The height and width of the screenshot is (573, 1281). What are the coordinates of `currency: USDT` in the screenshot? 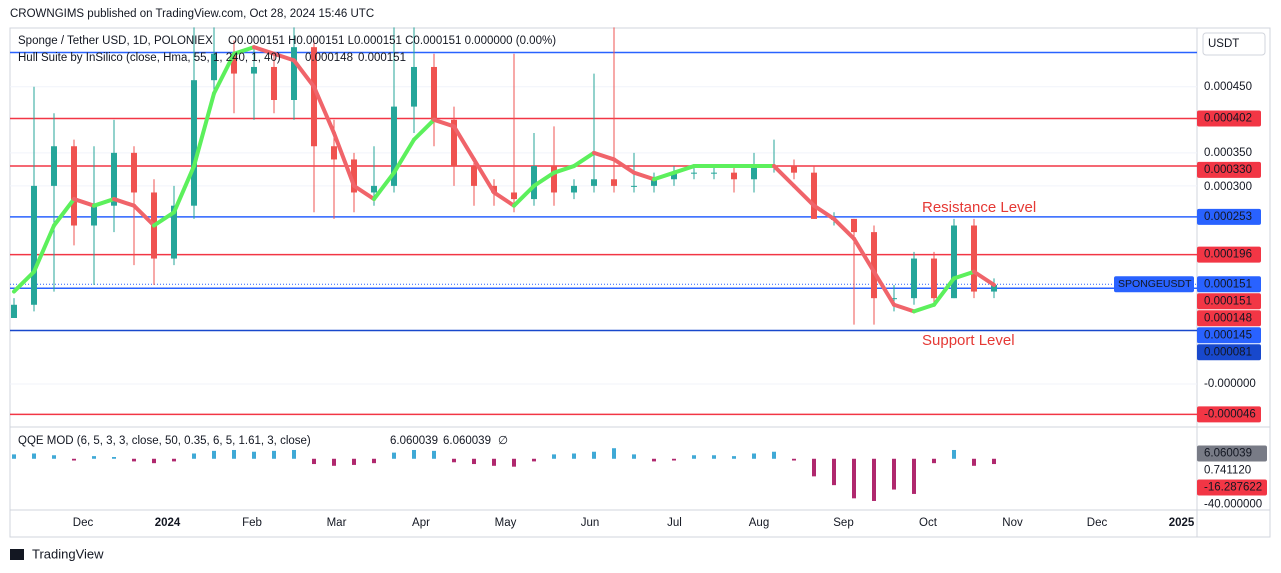 It's located at (1223, 44).